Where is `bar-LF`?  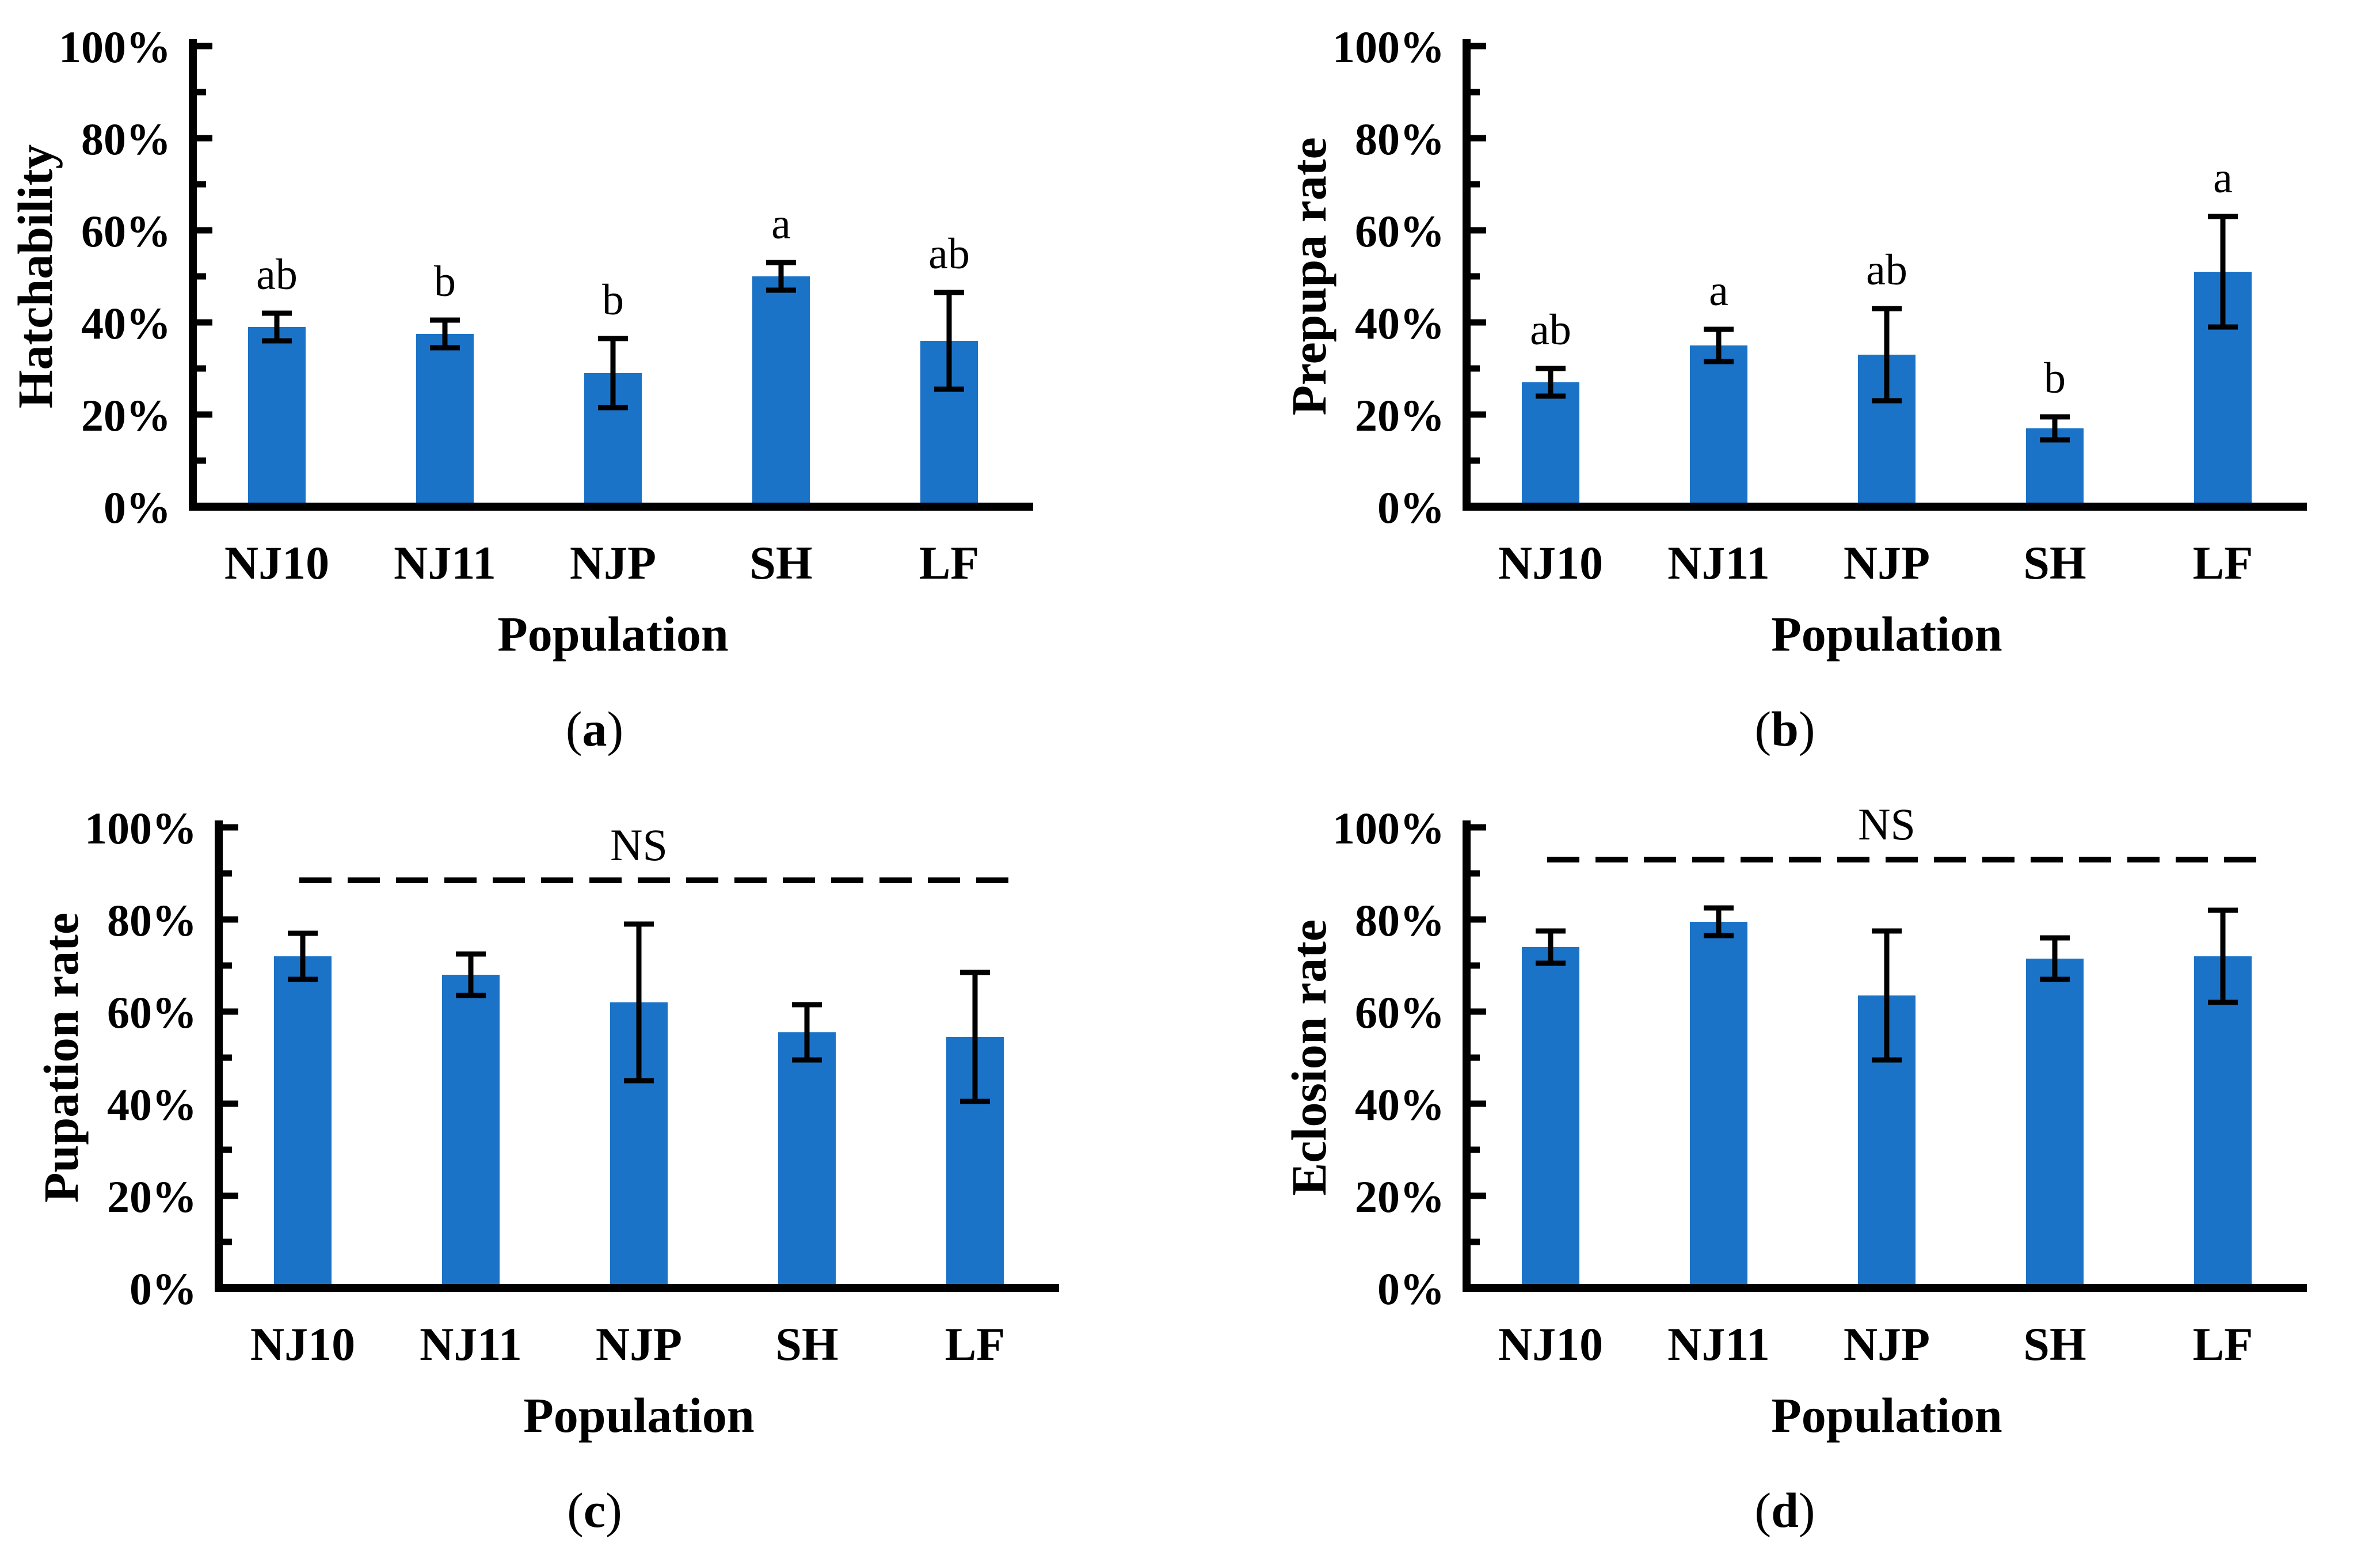
bar-LF is located at coordinates (2223, 1122).